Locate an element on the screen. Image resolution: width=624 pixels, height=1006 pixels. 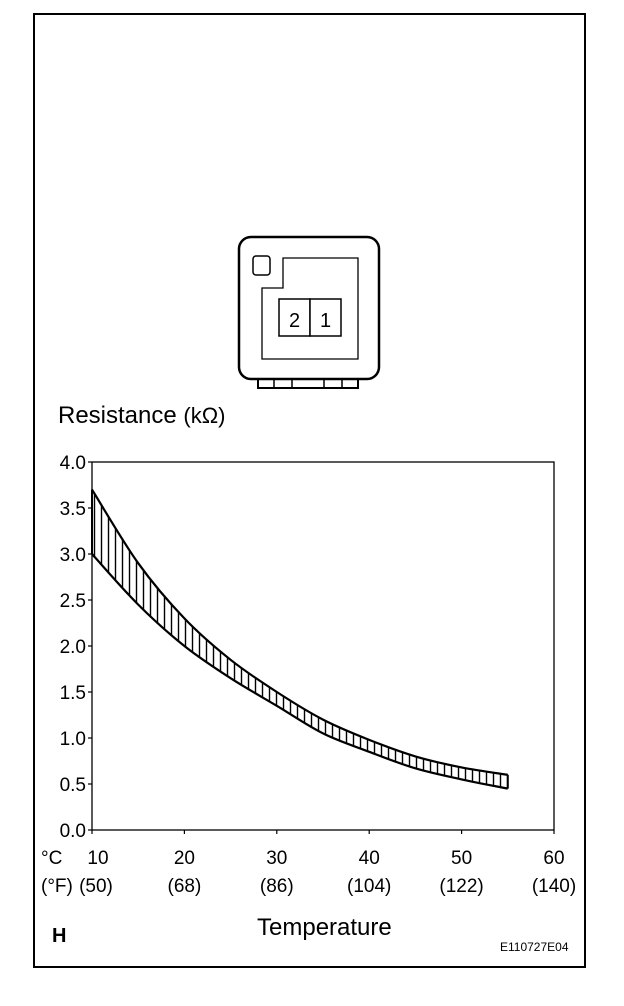
connector-diagram: 2 1 is located at coordinates (309, 312).